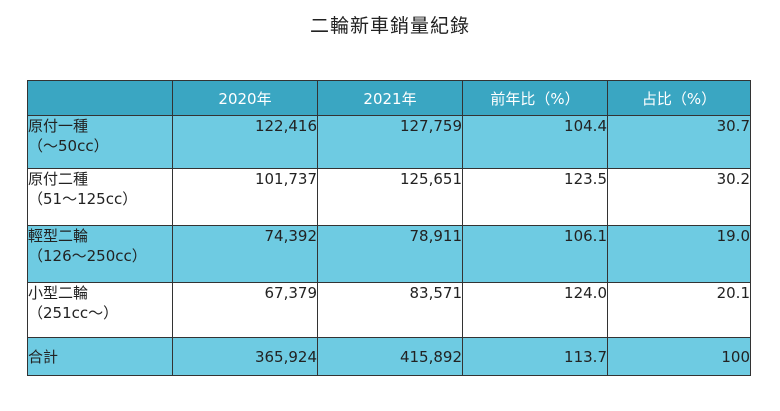 The height and width of the screenshot is (411, 780). What do you see at coordinates (245, 142) in the screenshot?
I see `cell-2020: 122,416` at bounding box center [245, 142].